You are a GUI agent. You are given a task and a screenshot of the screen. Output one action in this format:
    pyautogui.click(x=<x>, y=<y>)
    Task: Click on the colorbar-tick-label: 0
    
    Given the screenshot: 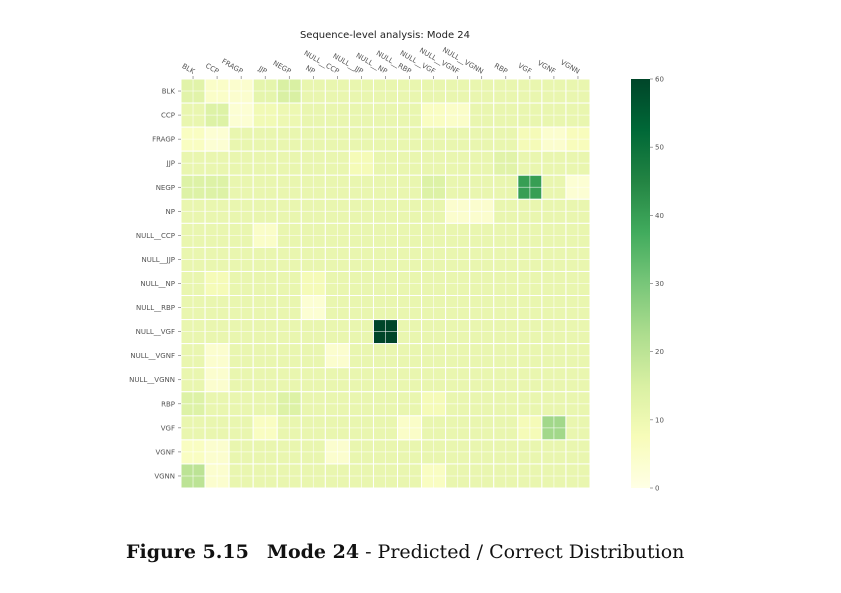 What is the action you would take?
    pyautogui.click(x=657, y=489)
    